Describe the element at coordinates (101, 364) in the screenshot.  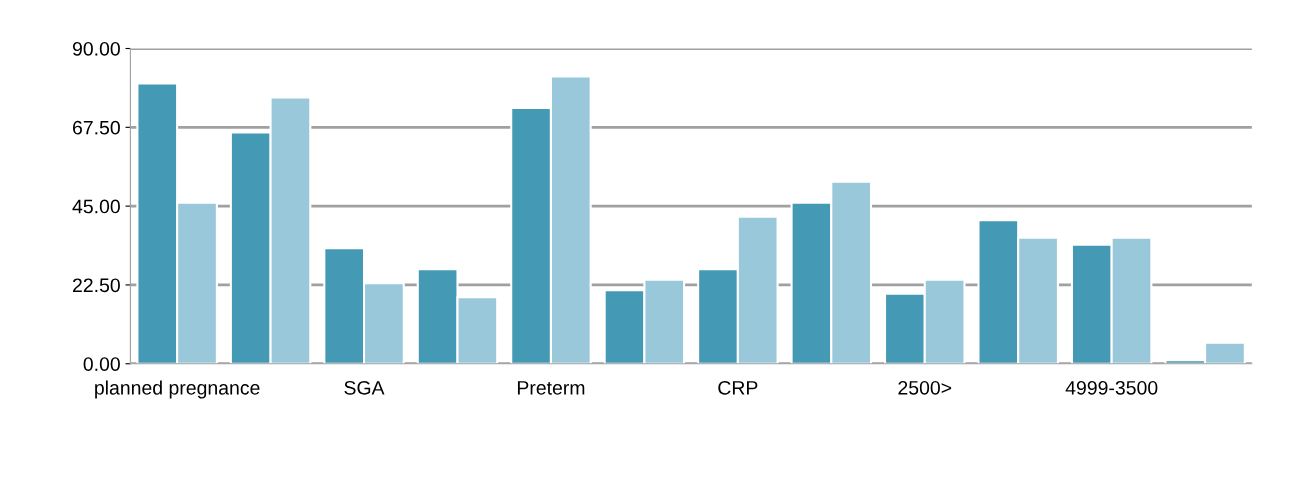
I see `y-tick-label: 0.00` at that location.